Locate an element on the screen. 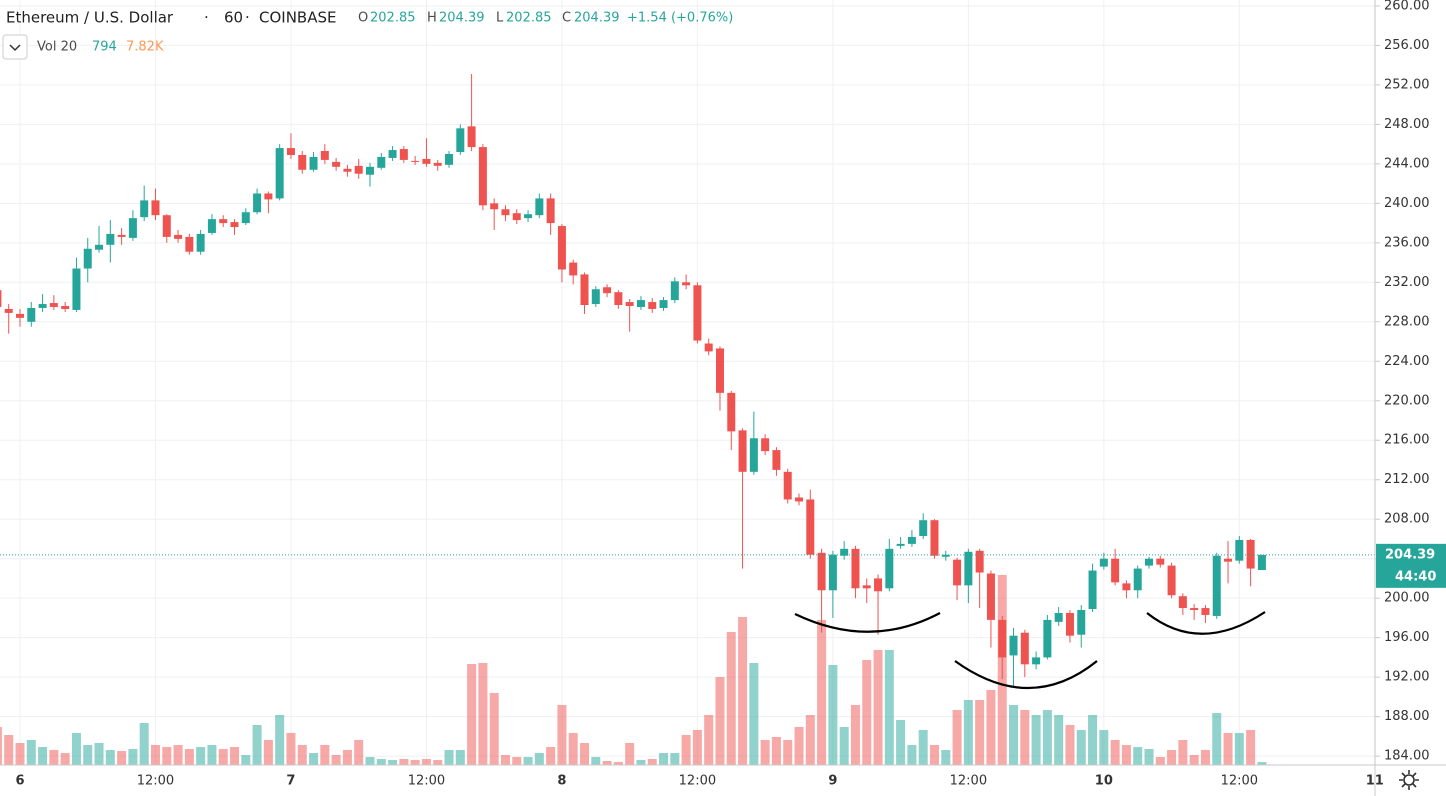 The width and height of the screenshot is (1446, 796). y-tick-label: 248.00 is located at coordinates (1407, 124).